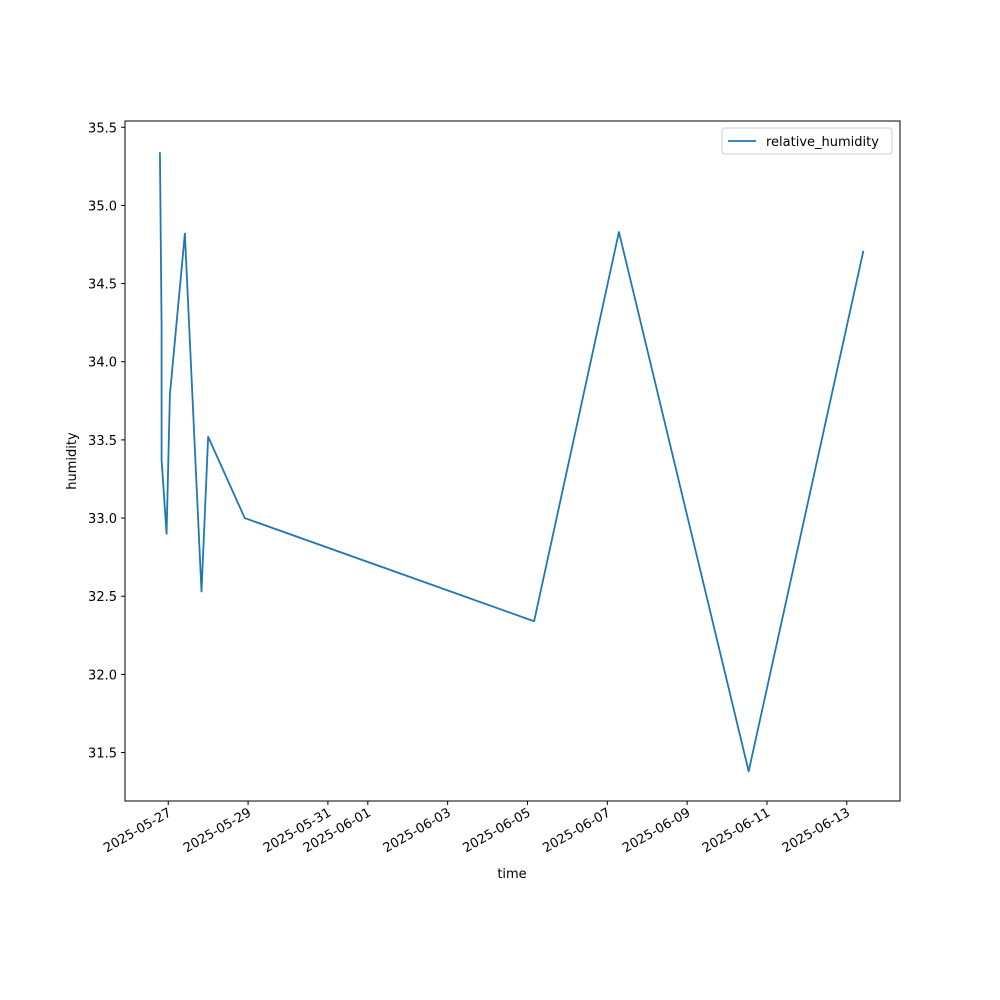 This screenshot has height=1000, width=1000. Describe the element at coordinates (102, 363) in the screenshot. I see `y-tick-label: 34.0` at that location.